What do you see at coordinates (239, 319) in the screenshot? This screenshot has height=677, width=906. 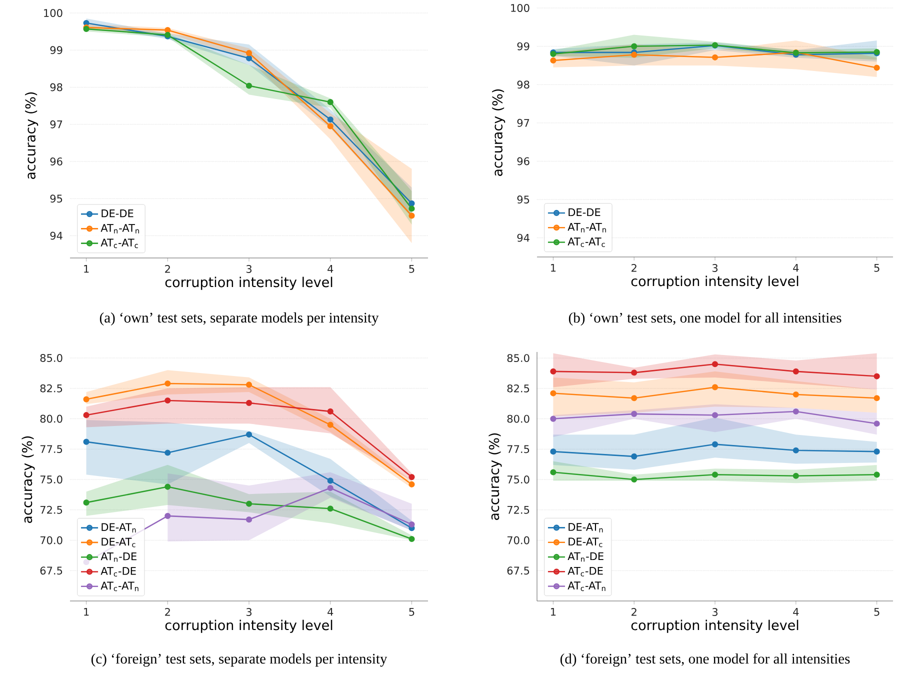 I see `text: (a) ‘own’ test sets, separate models per intensity` at bounding box center [239, 319].